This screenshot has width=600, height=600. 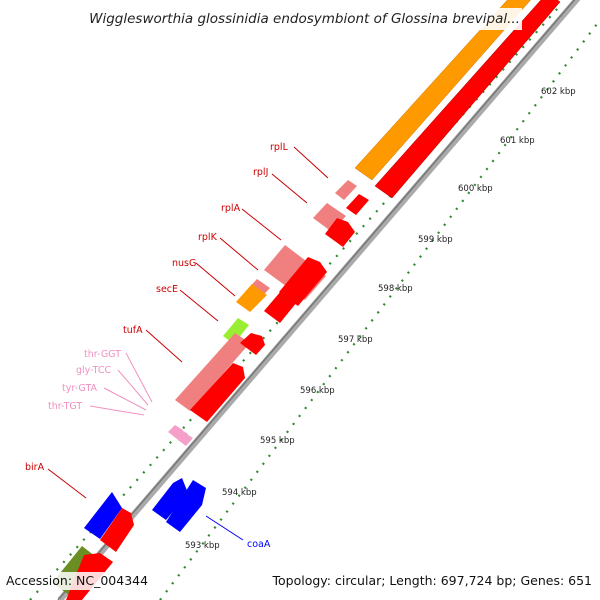 I want to click on secE-block, so click(x=236, y=331).